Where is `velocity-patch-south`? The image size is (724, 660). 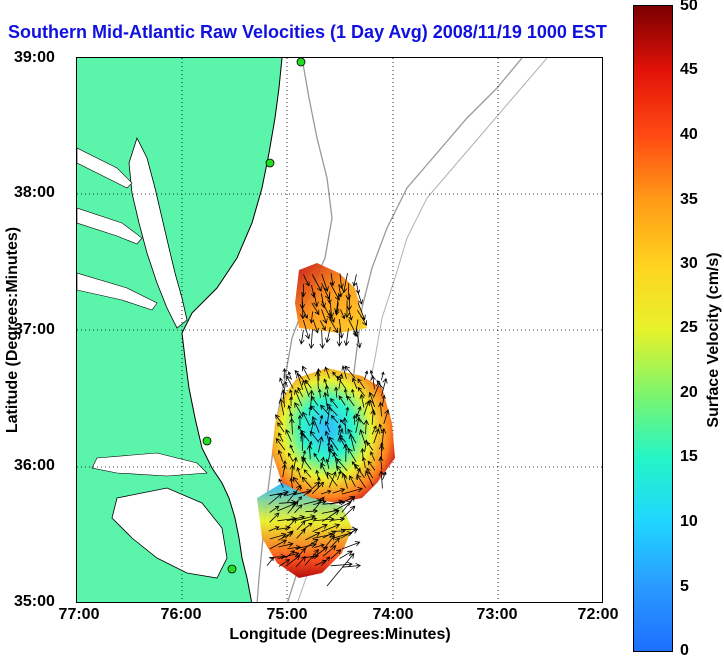
velocity-patch-south is located at coordinates (333, 435).